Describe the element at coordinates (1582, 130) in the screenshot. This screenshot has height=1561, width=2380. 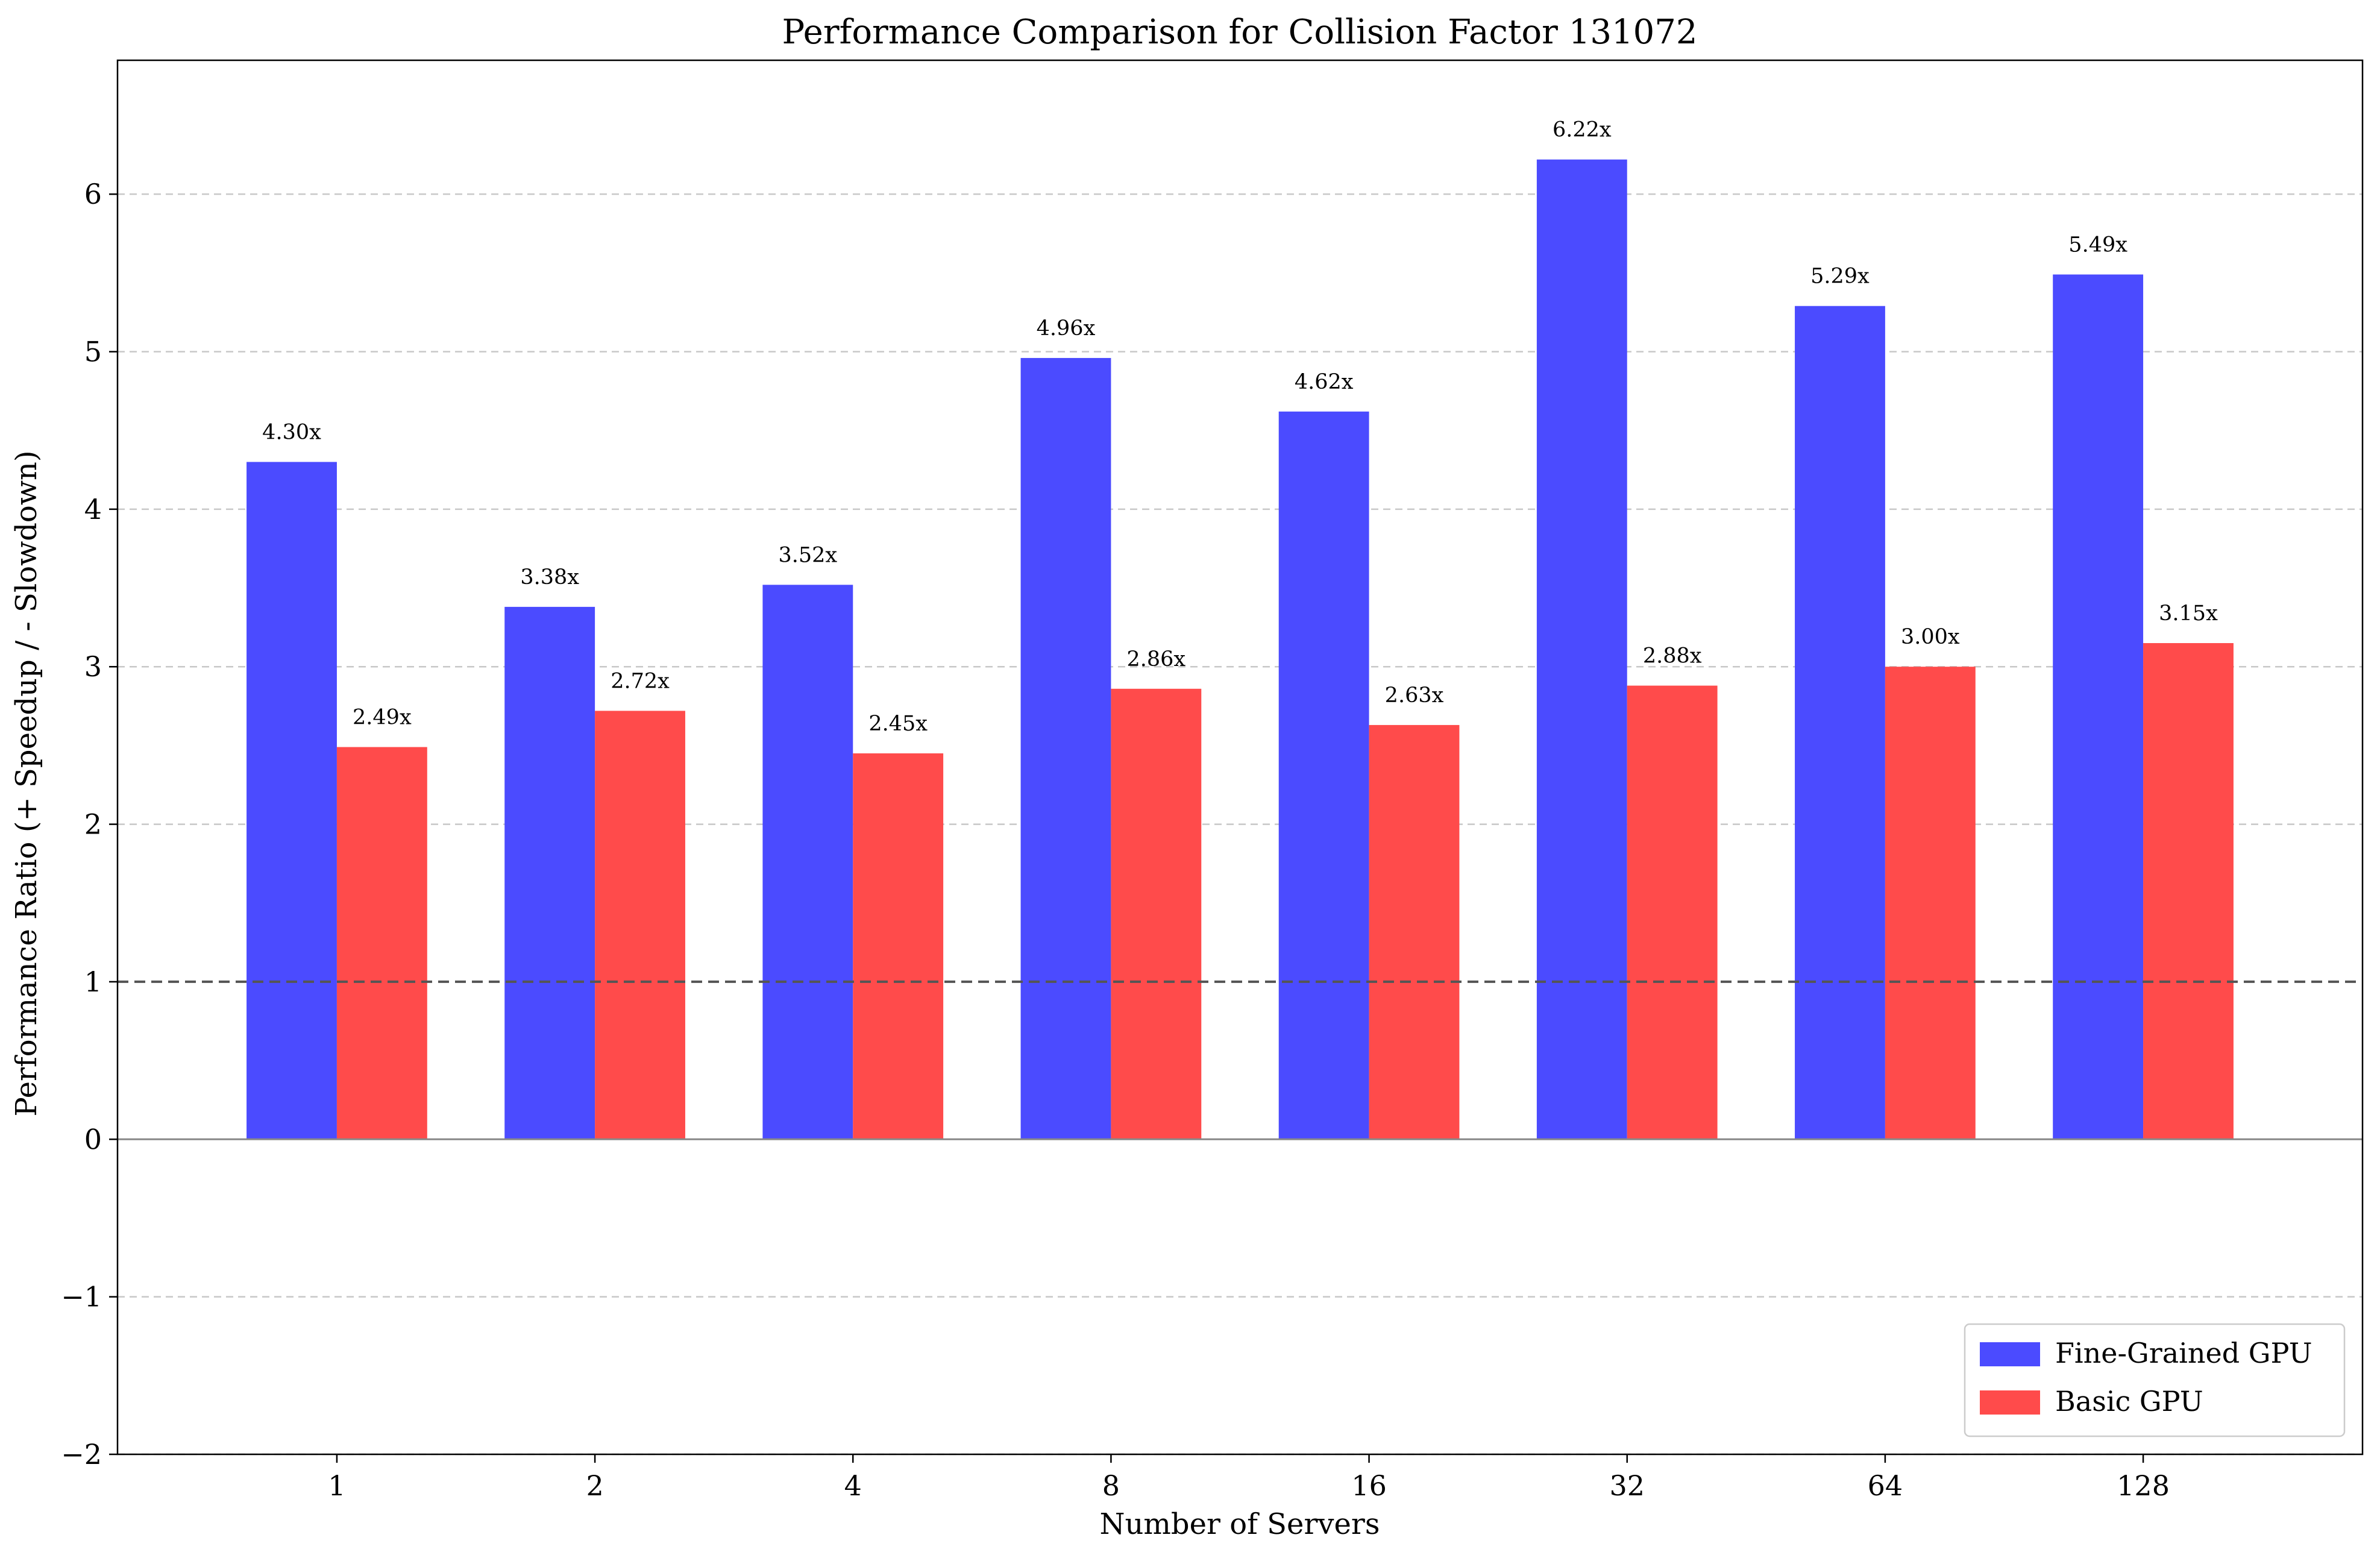
I see `data-label: 6.22x` at that location.